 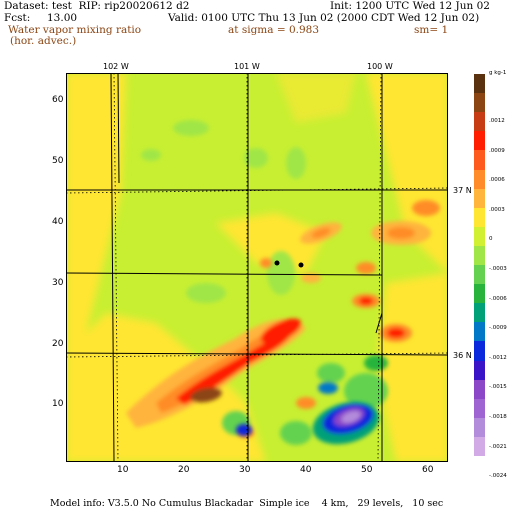 I want to click on field-name-label: Water vapor mixing ratio, so click(x=75, y=30).